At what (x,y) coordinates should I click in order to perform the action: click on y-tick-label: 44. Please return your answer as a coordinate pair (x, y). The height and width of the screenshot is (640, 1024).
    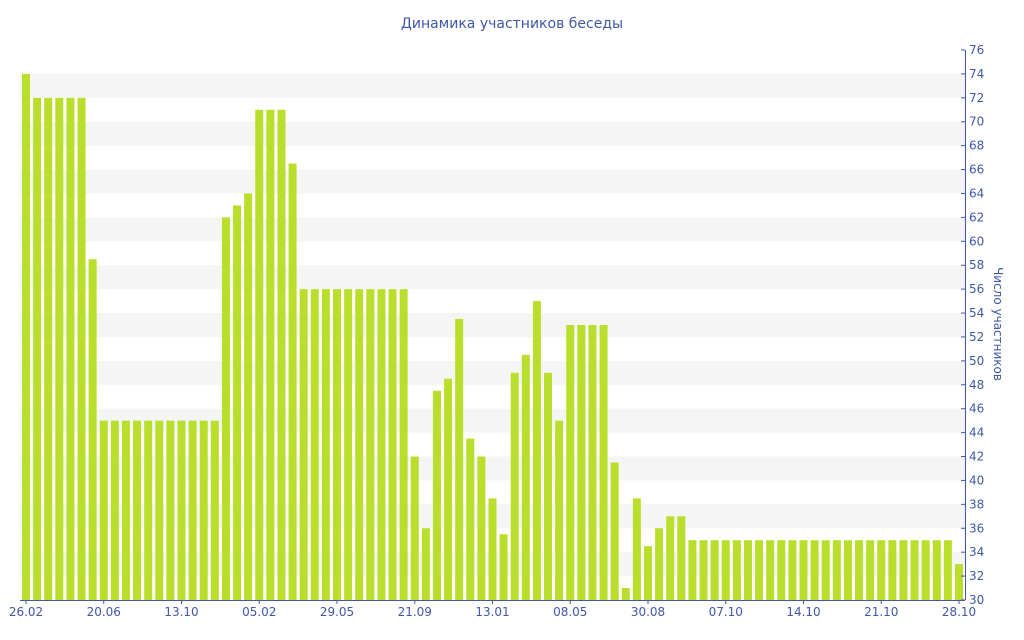
    Looking at the image, I should click on (976, 433).